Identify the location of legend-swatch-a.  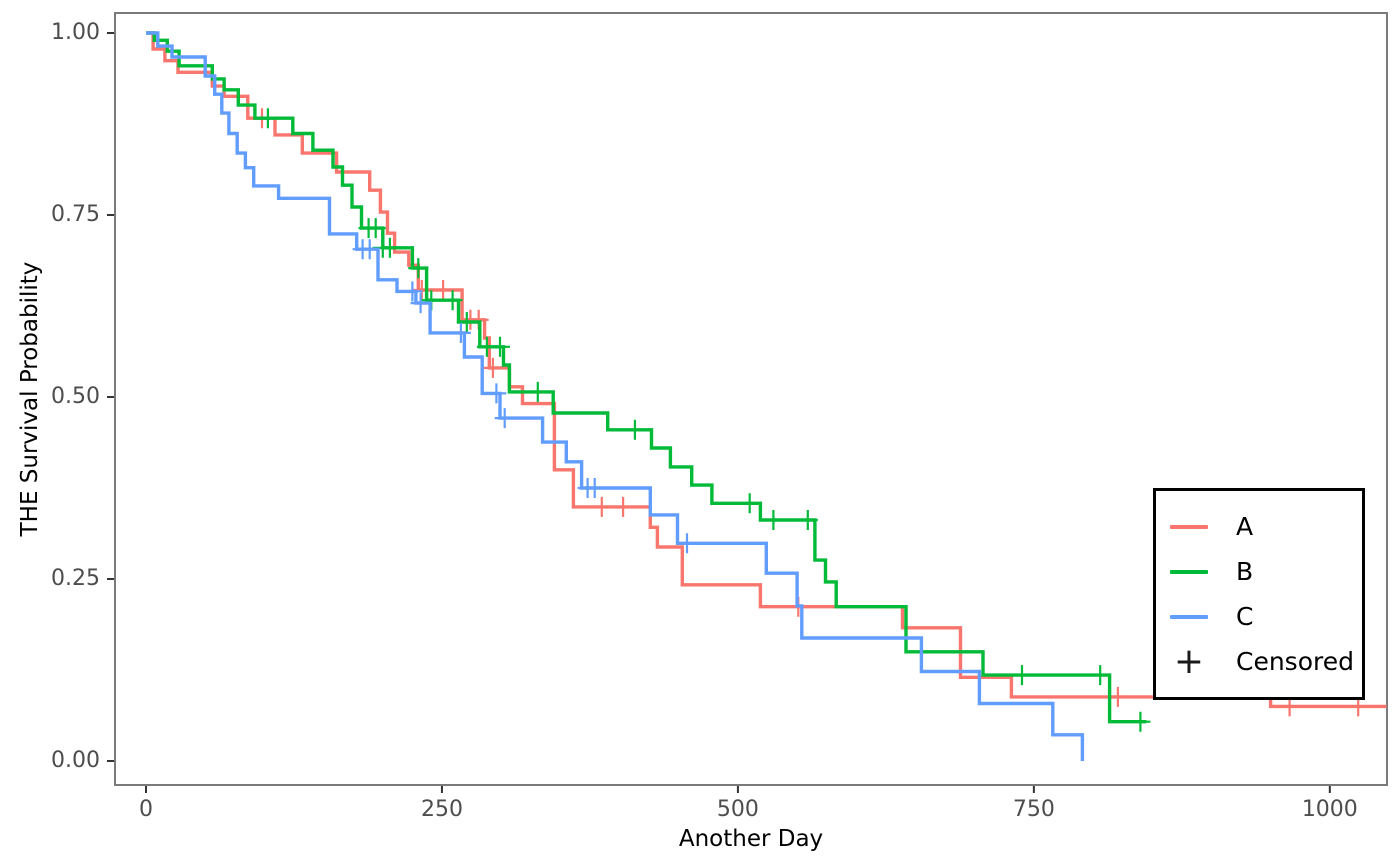
(1189, 526).